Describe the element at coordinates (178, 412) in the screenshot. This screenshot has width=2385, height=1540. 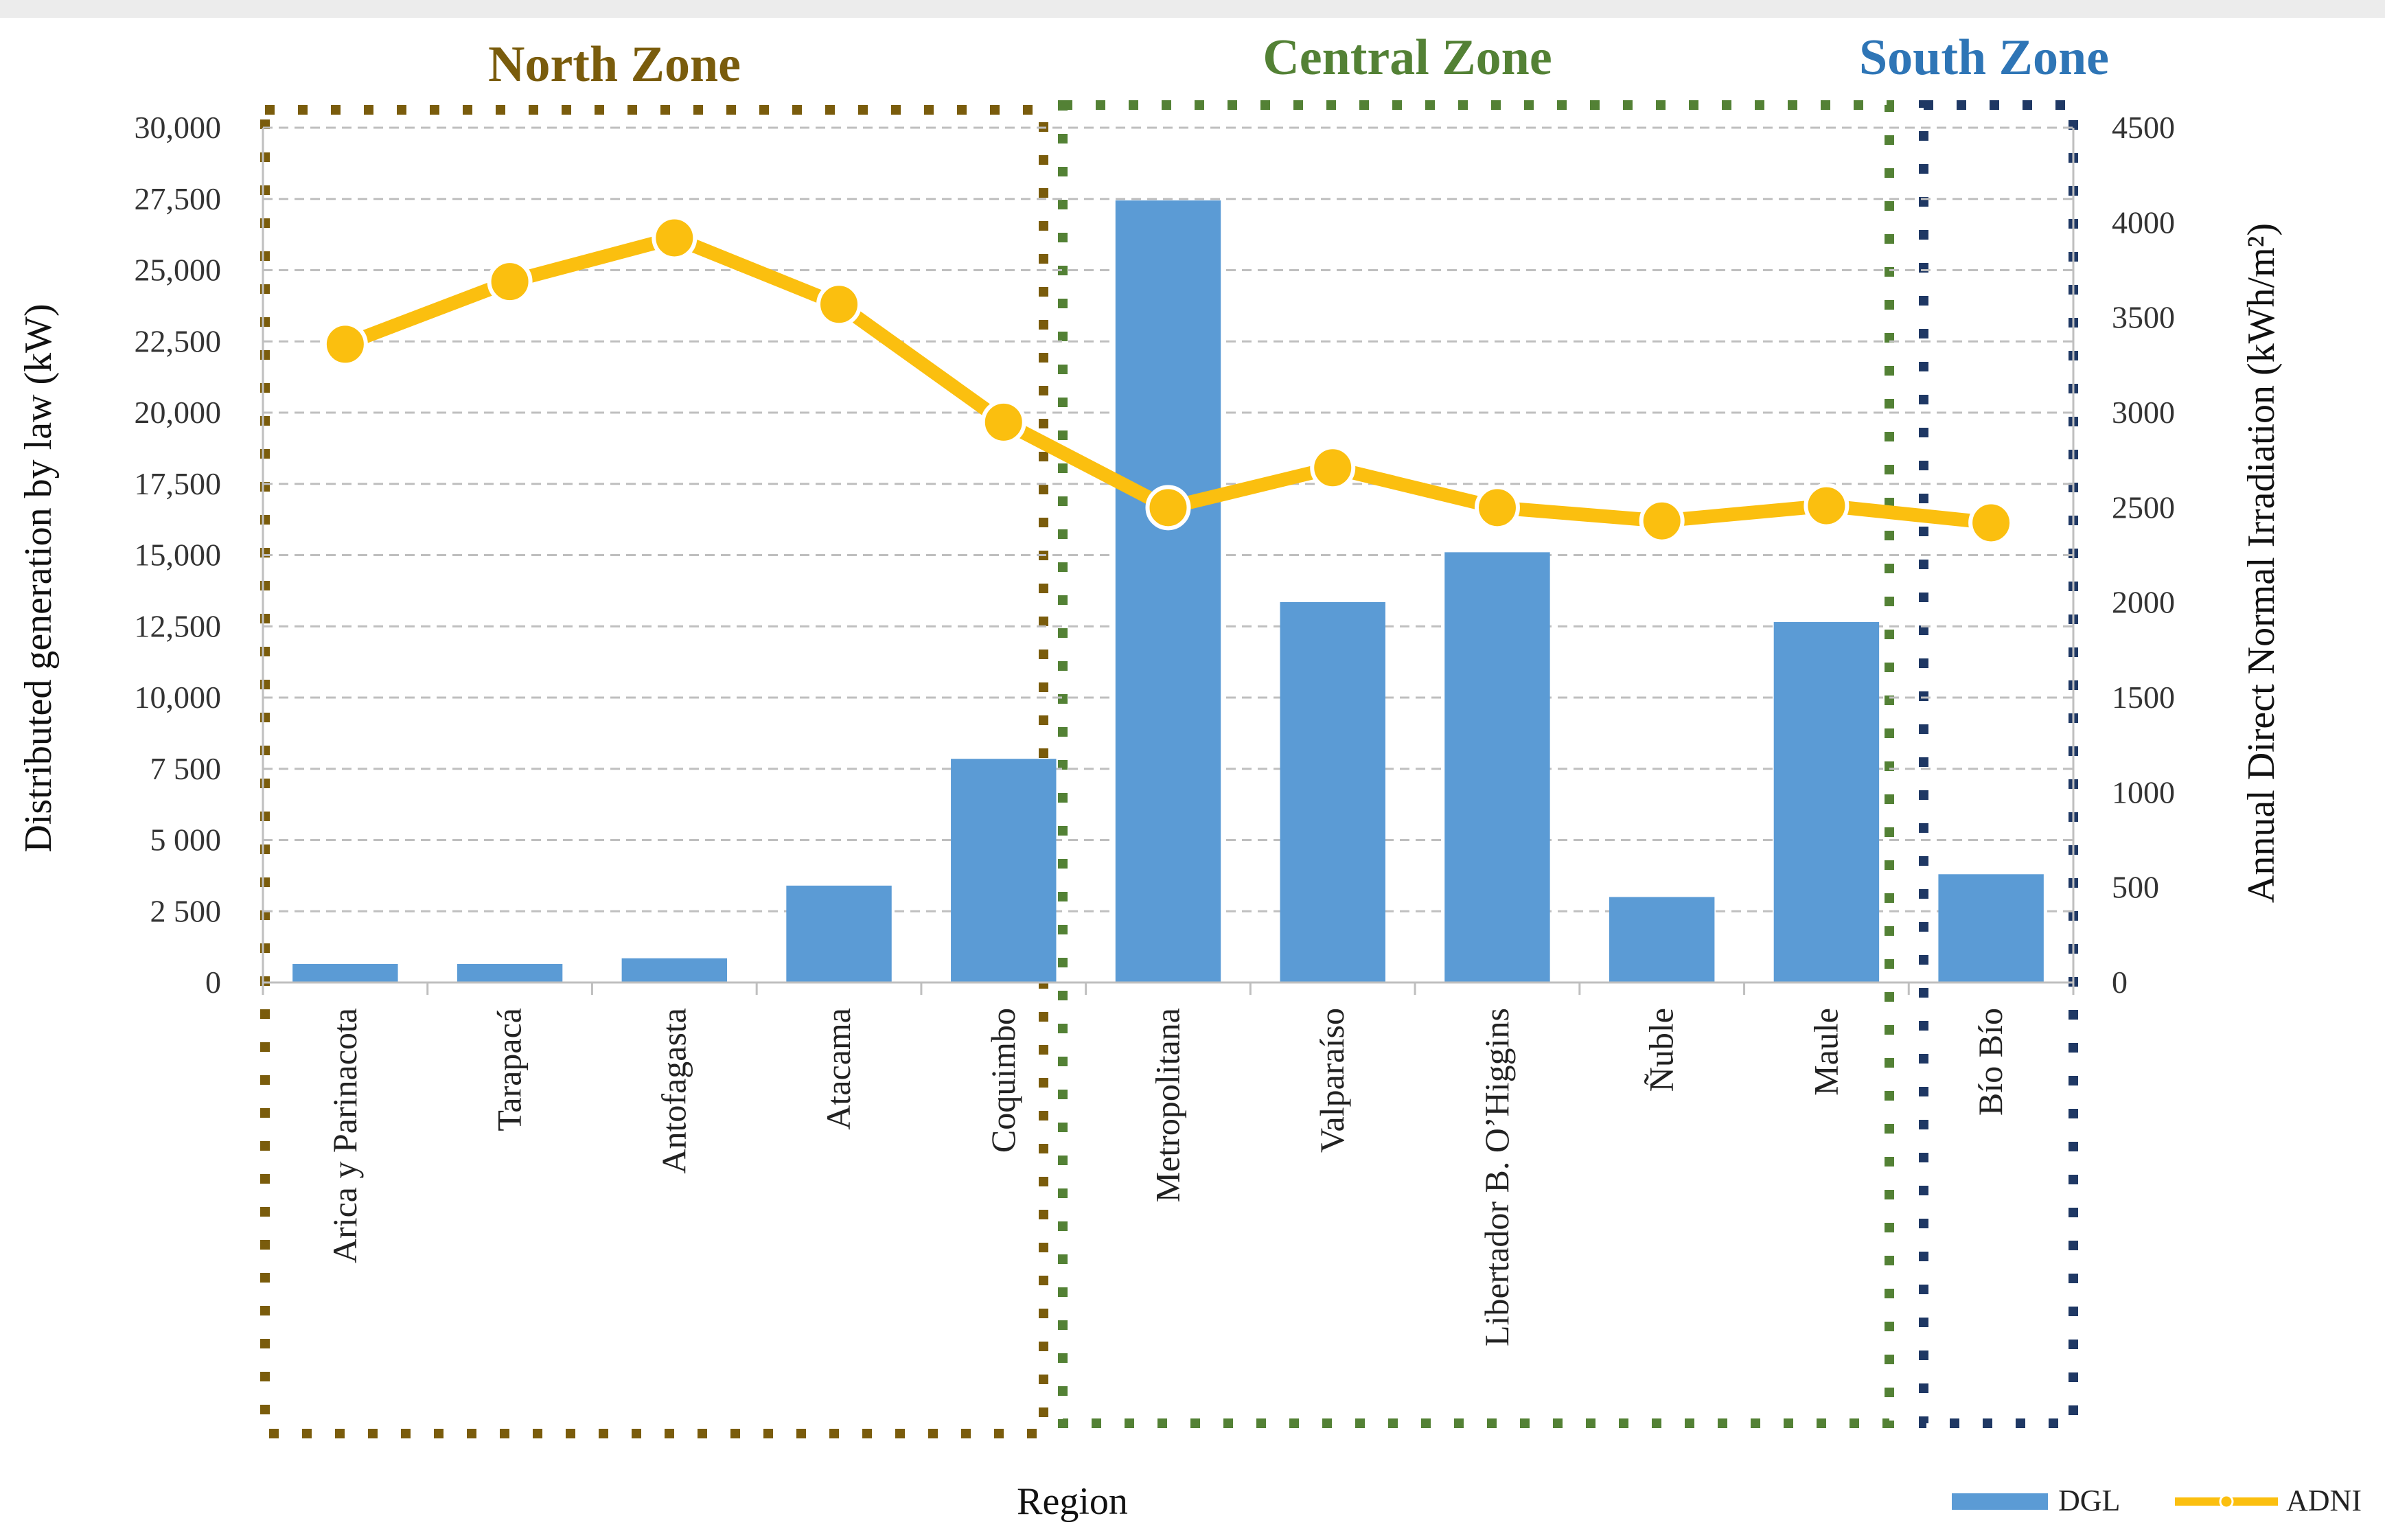
I see `y-tick-label: 20,000` at that location.